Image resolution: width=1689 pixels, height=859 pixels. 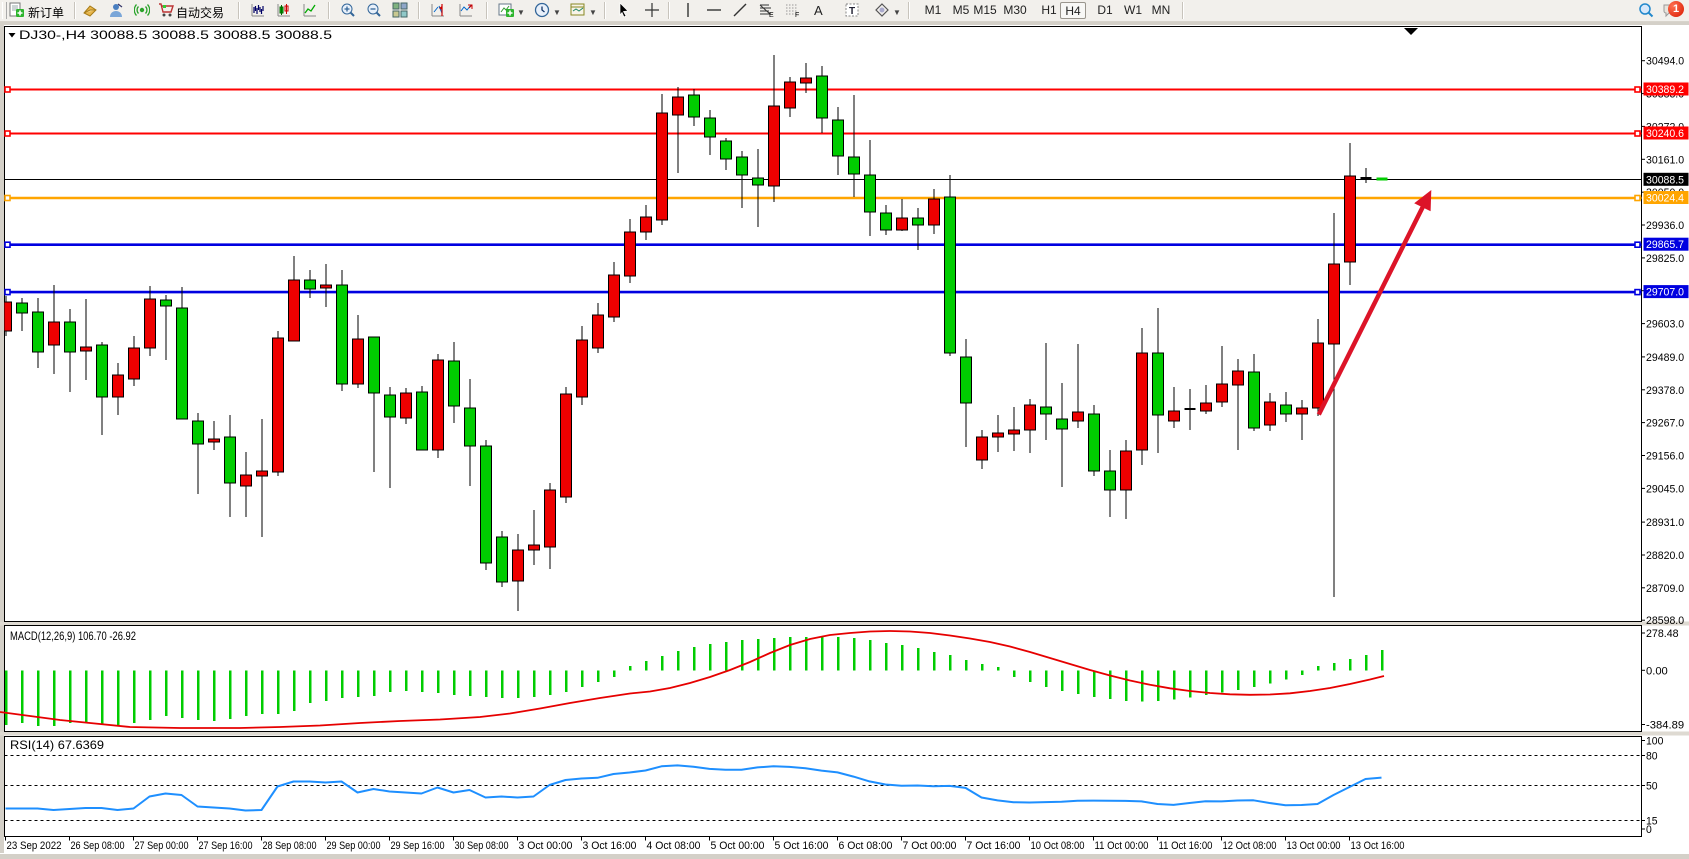 I want to click on svg-text: 13 Oct 16:00, so click(x=1378, y=846).